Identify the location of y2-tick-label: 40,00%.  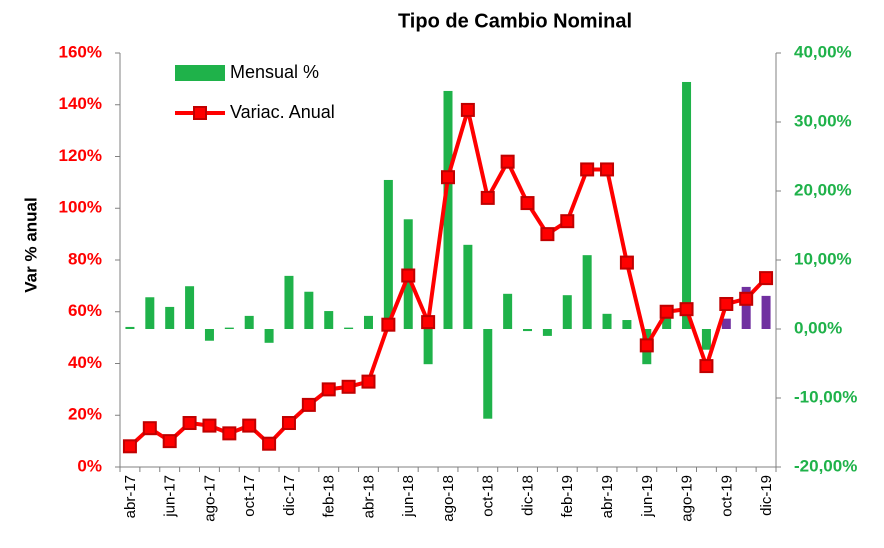
(823, 51).